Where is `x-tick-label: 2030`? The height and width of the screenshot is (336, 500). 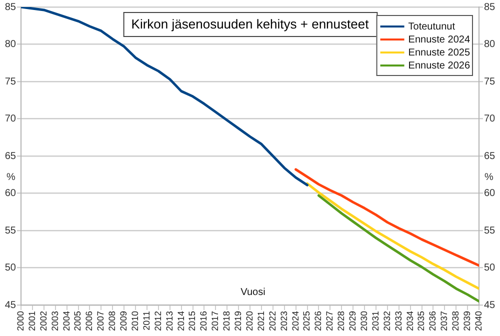
x-tick-label: 2030 is located at coordinates (363, 321).